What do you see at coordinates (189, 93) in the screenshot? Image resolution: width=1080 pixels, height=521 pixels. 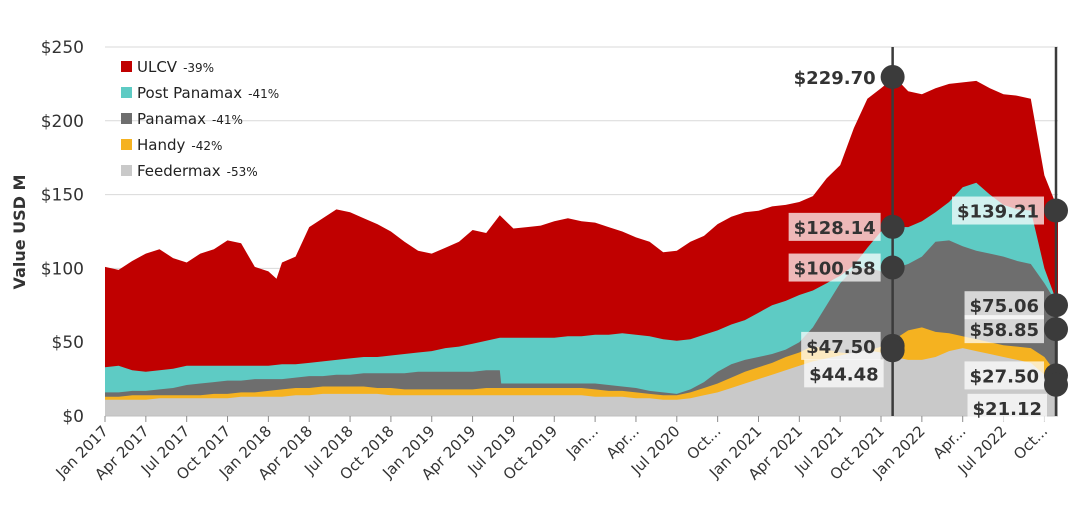 I see `legend-label: Post Panamax` at bounding box center [189, 93].